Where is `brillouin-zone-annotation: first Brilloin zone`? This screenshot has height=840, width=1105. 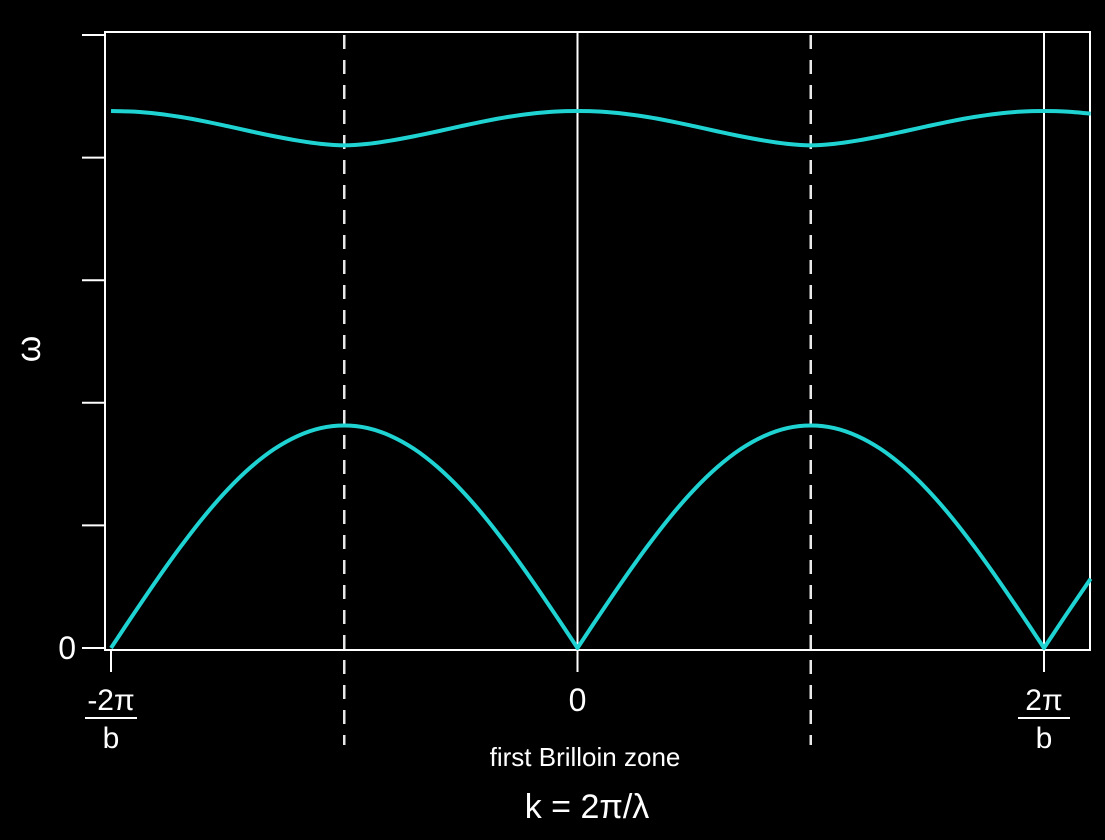
brillouin-zone-annotation: first Brilloin zone is located at coordinates (585, 757).